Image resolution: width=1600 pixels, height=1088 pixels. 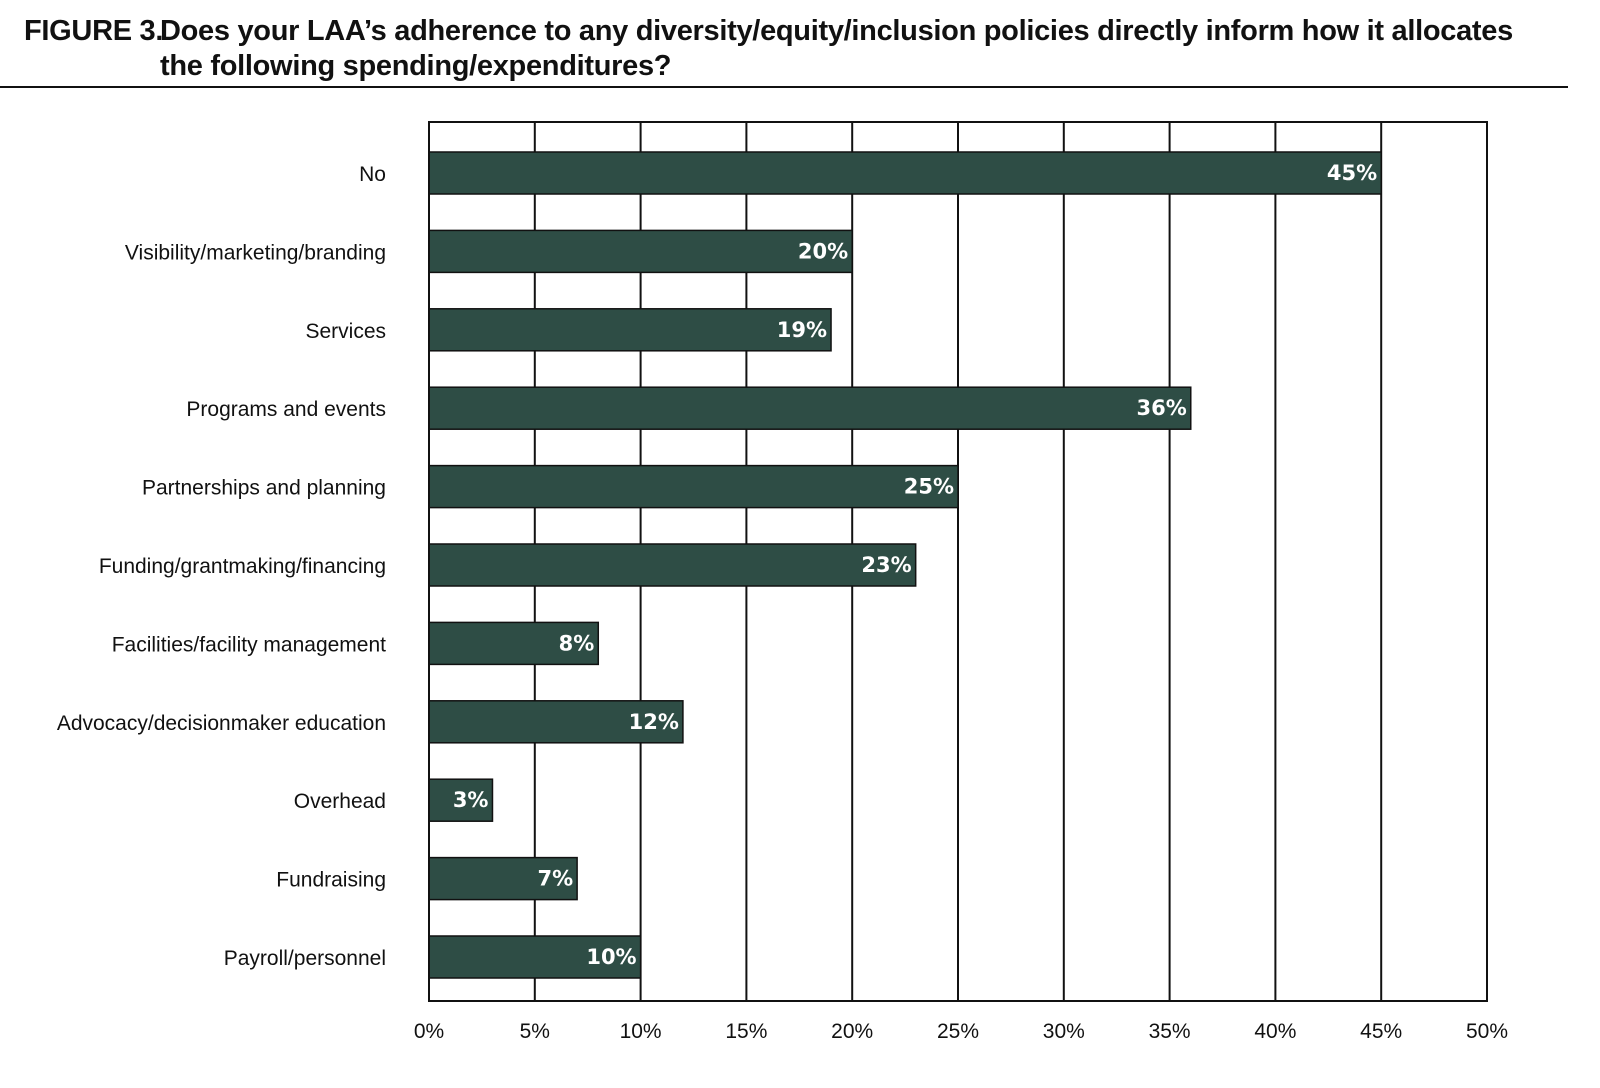 I want to click on bar-value-label: 36%, so click(x=1161, y=408).